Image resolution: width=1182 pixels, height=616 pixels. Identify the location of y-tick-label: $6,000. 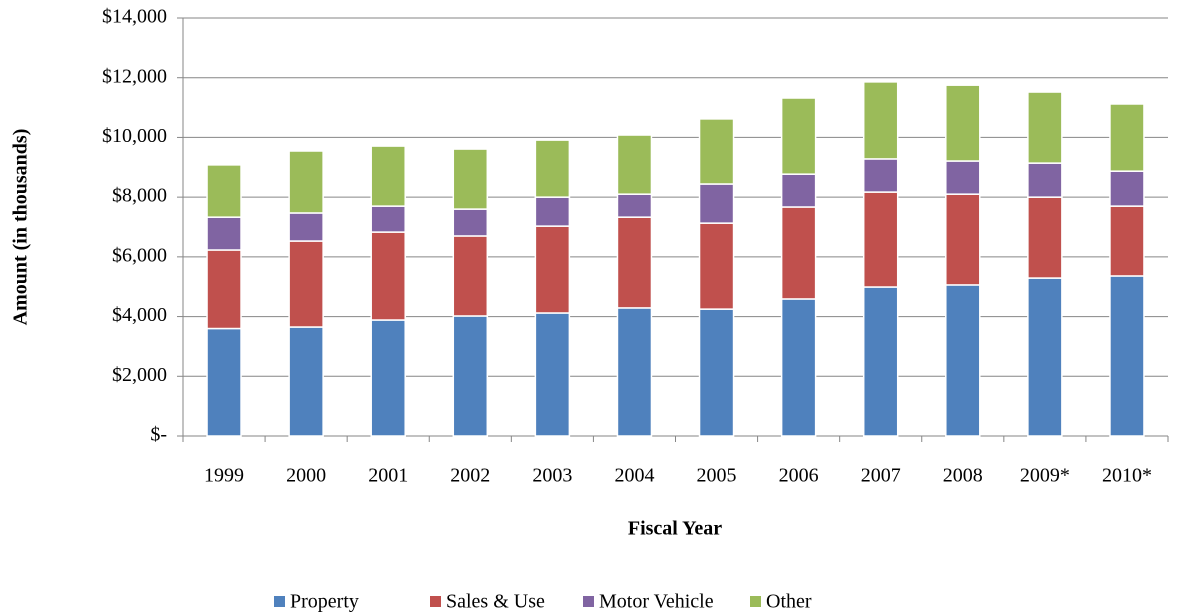
(139, 255).